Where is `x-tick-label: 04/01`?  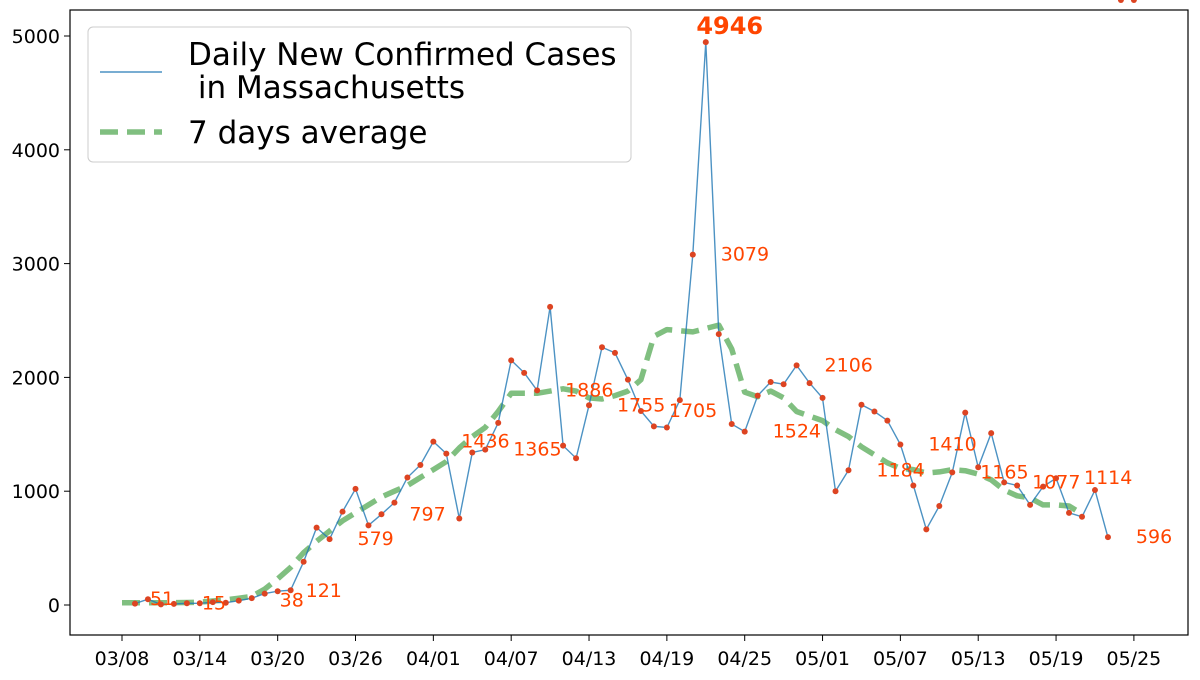
x-tick-label: 04/01 is located at coordinates (433, 659).